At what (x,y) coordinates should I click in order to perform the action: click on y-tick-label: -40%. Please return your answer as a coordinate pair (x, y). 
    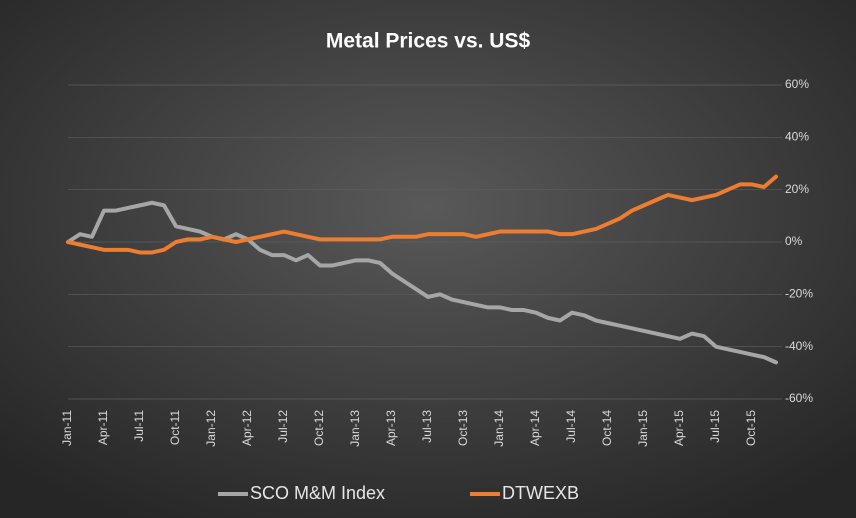
    Looking at the image, I should click on (799, 346).